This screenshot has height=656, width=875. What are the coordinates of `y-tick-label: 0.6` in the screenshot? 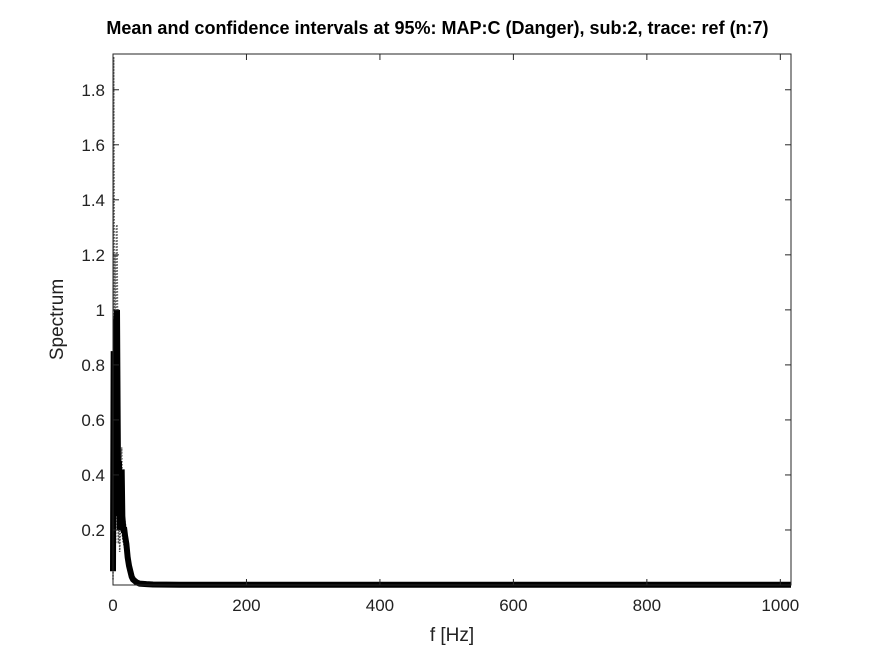 It's located at (93, 420).